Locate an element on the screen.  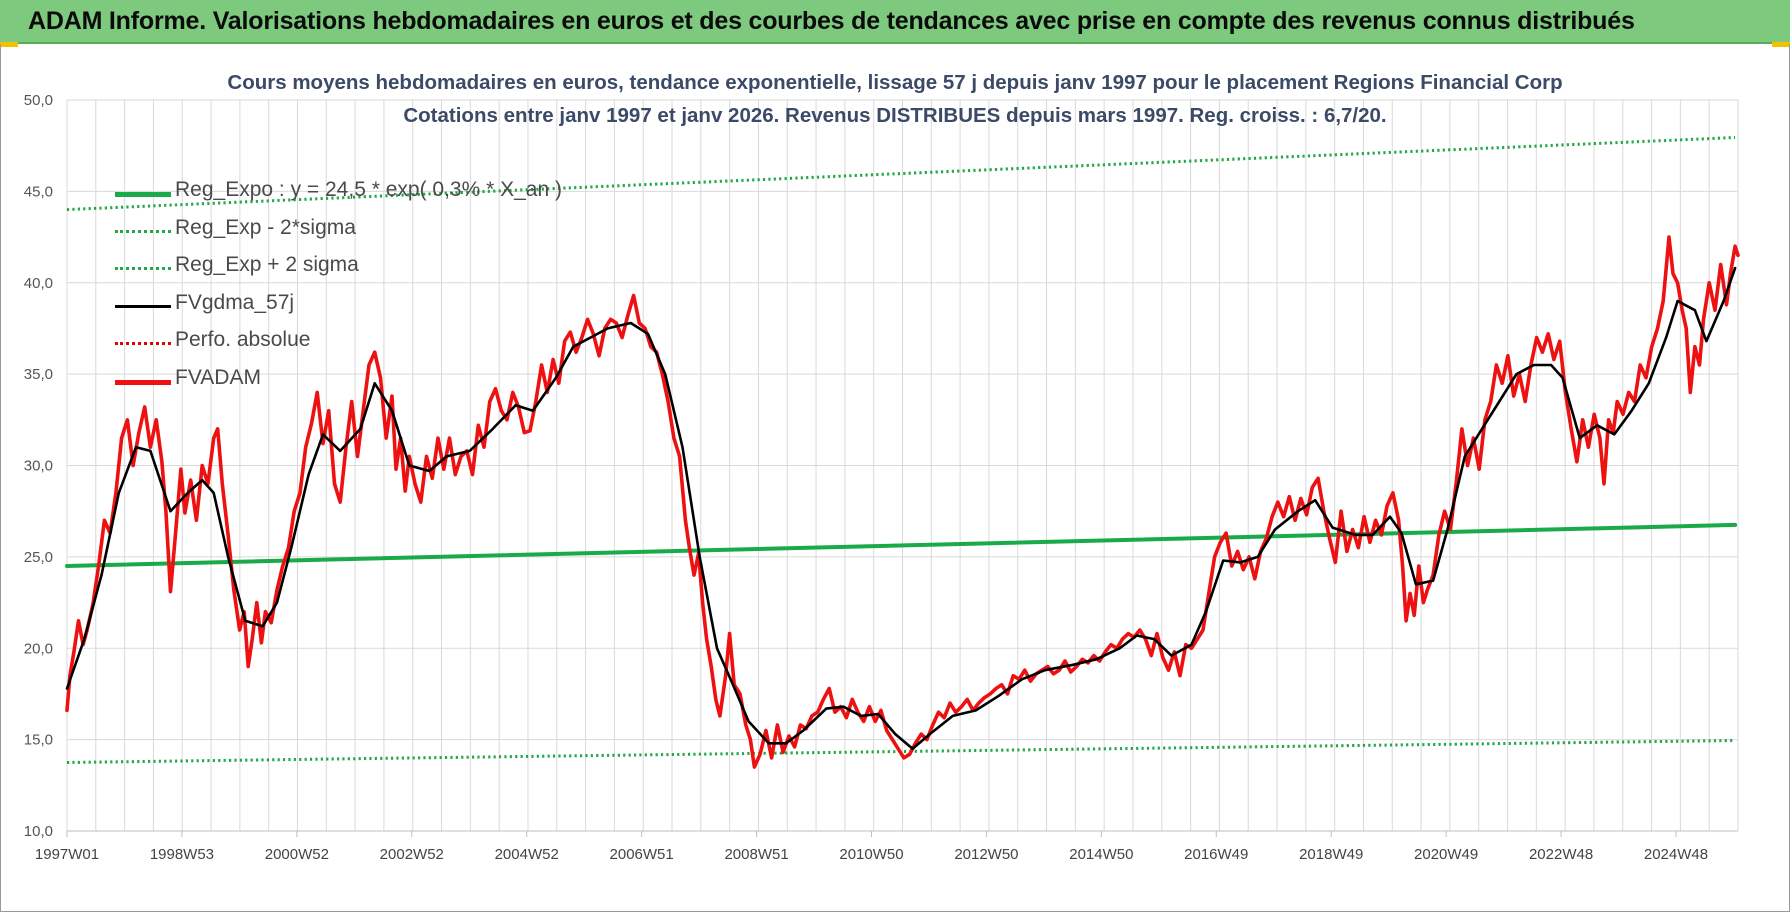
x-tick-label: 2002W52 is located at coordinates (412, 854).